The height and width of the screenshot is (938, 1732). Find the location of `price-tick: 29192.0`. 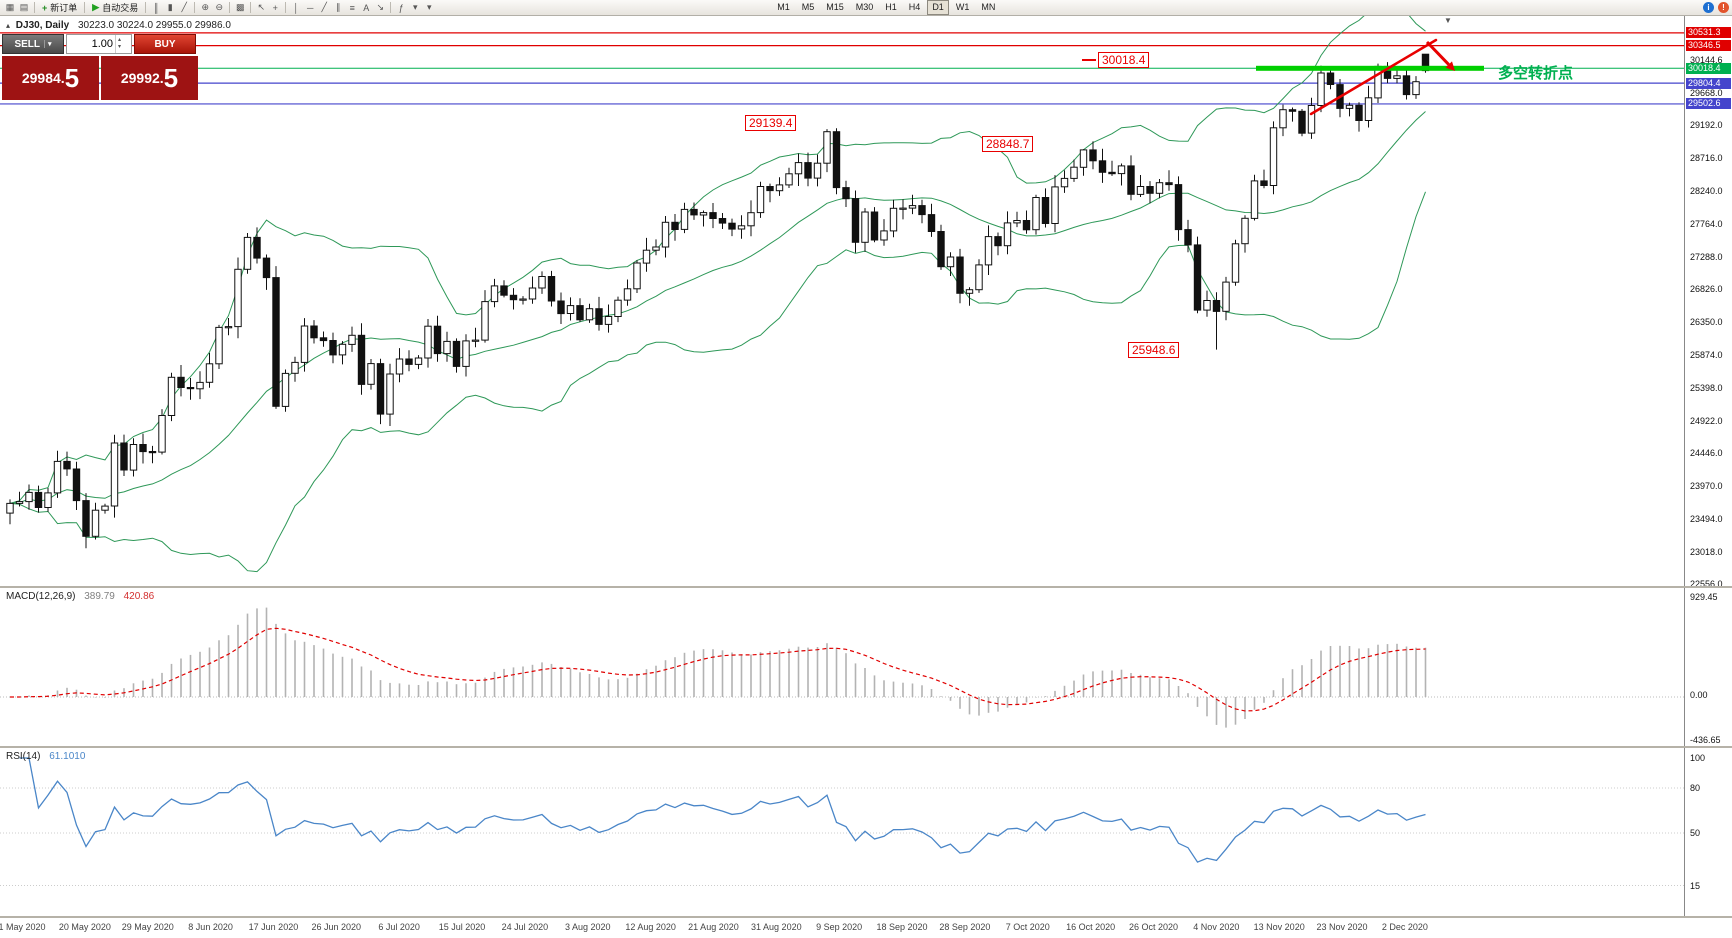

price-tick: 29192.0 is located at coordinates (1706, 125).